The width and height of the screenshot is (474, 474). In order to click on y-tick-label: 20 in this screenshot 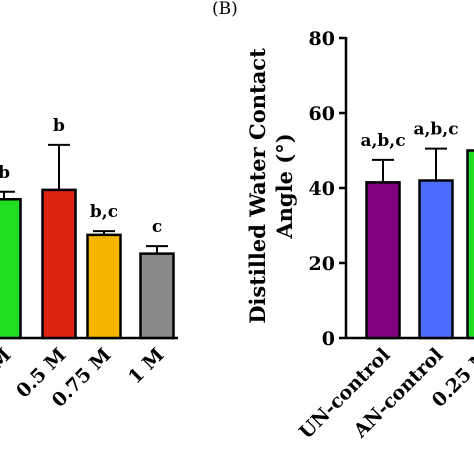, I will do `click(322, 264)`.